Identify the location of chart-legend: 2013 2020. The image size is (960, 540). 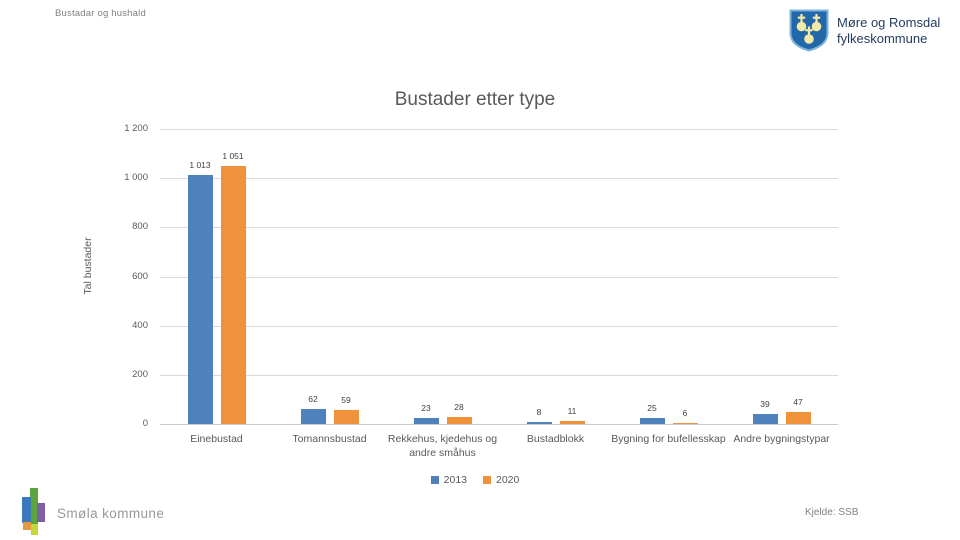
(475, 480).